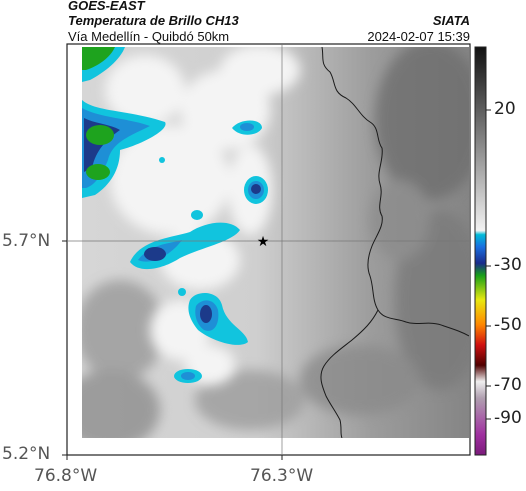 This screenshot has height=491, width=526. Describe the element at coordinates (106, 6) in the screenshot. I see `satellite-title: GOES-EAST` at that location.